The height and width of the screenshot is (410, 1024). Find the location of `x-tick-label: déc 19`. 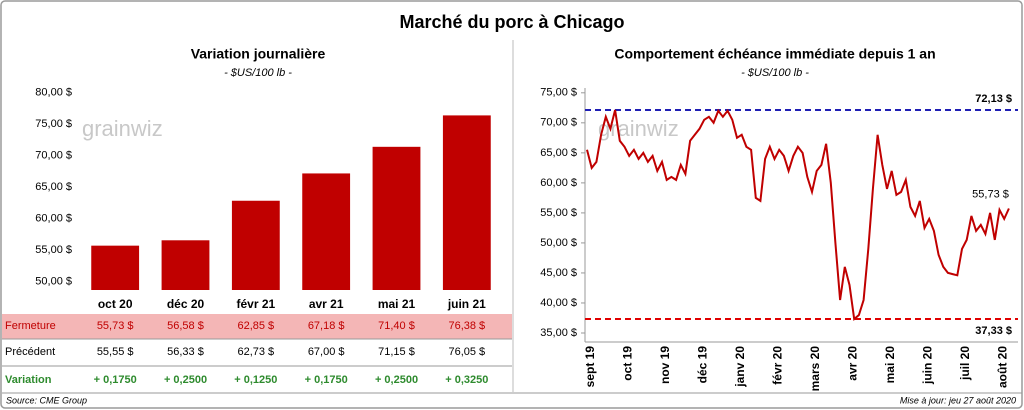

x-tick-label: déc 19 is located at coordinates (703, 365).